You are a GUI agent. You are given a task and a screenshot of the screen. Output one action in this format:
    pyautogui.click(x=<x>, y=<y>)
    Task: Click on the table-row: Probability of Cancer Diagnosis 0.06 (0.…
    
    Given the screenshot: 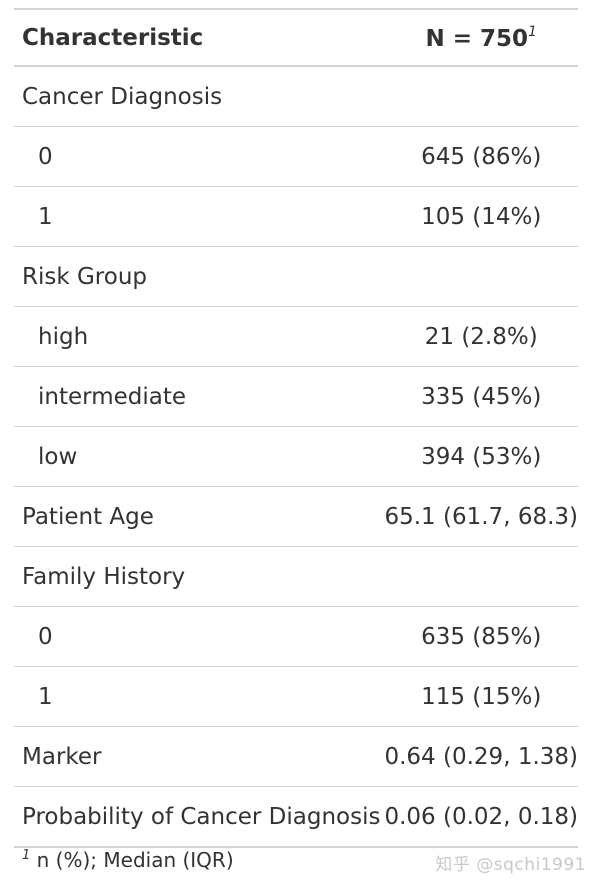 What is the action you would take?
    pyautogui.click(x=296, y=817)
    